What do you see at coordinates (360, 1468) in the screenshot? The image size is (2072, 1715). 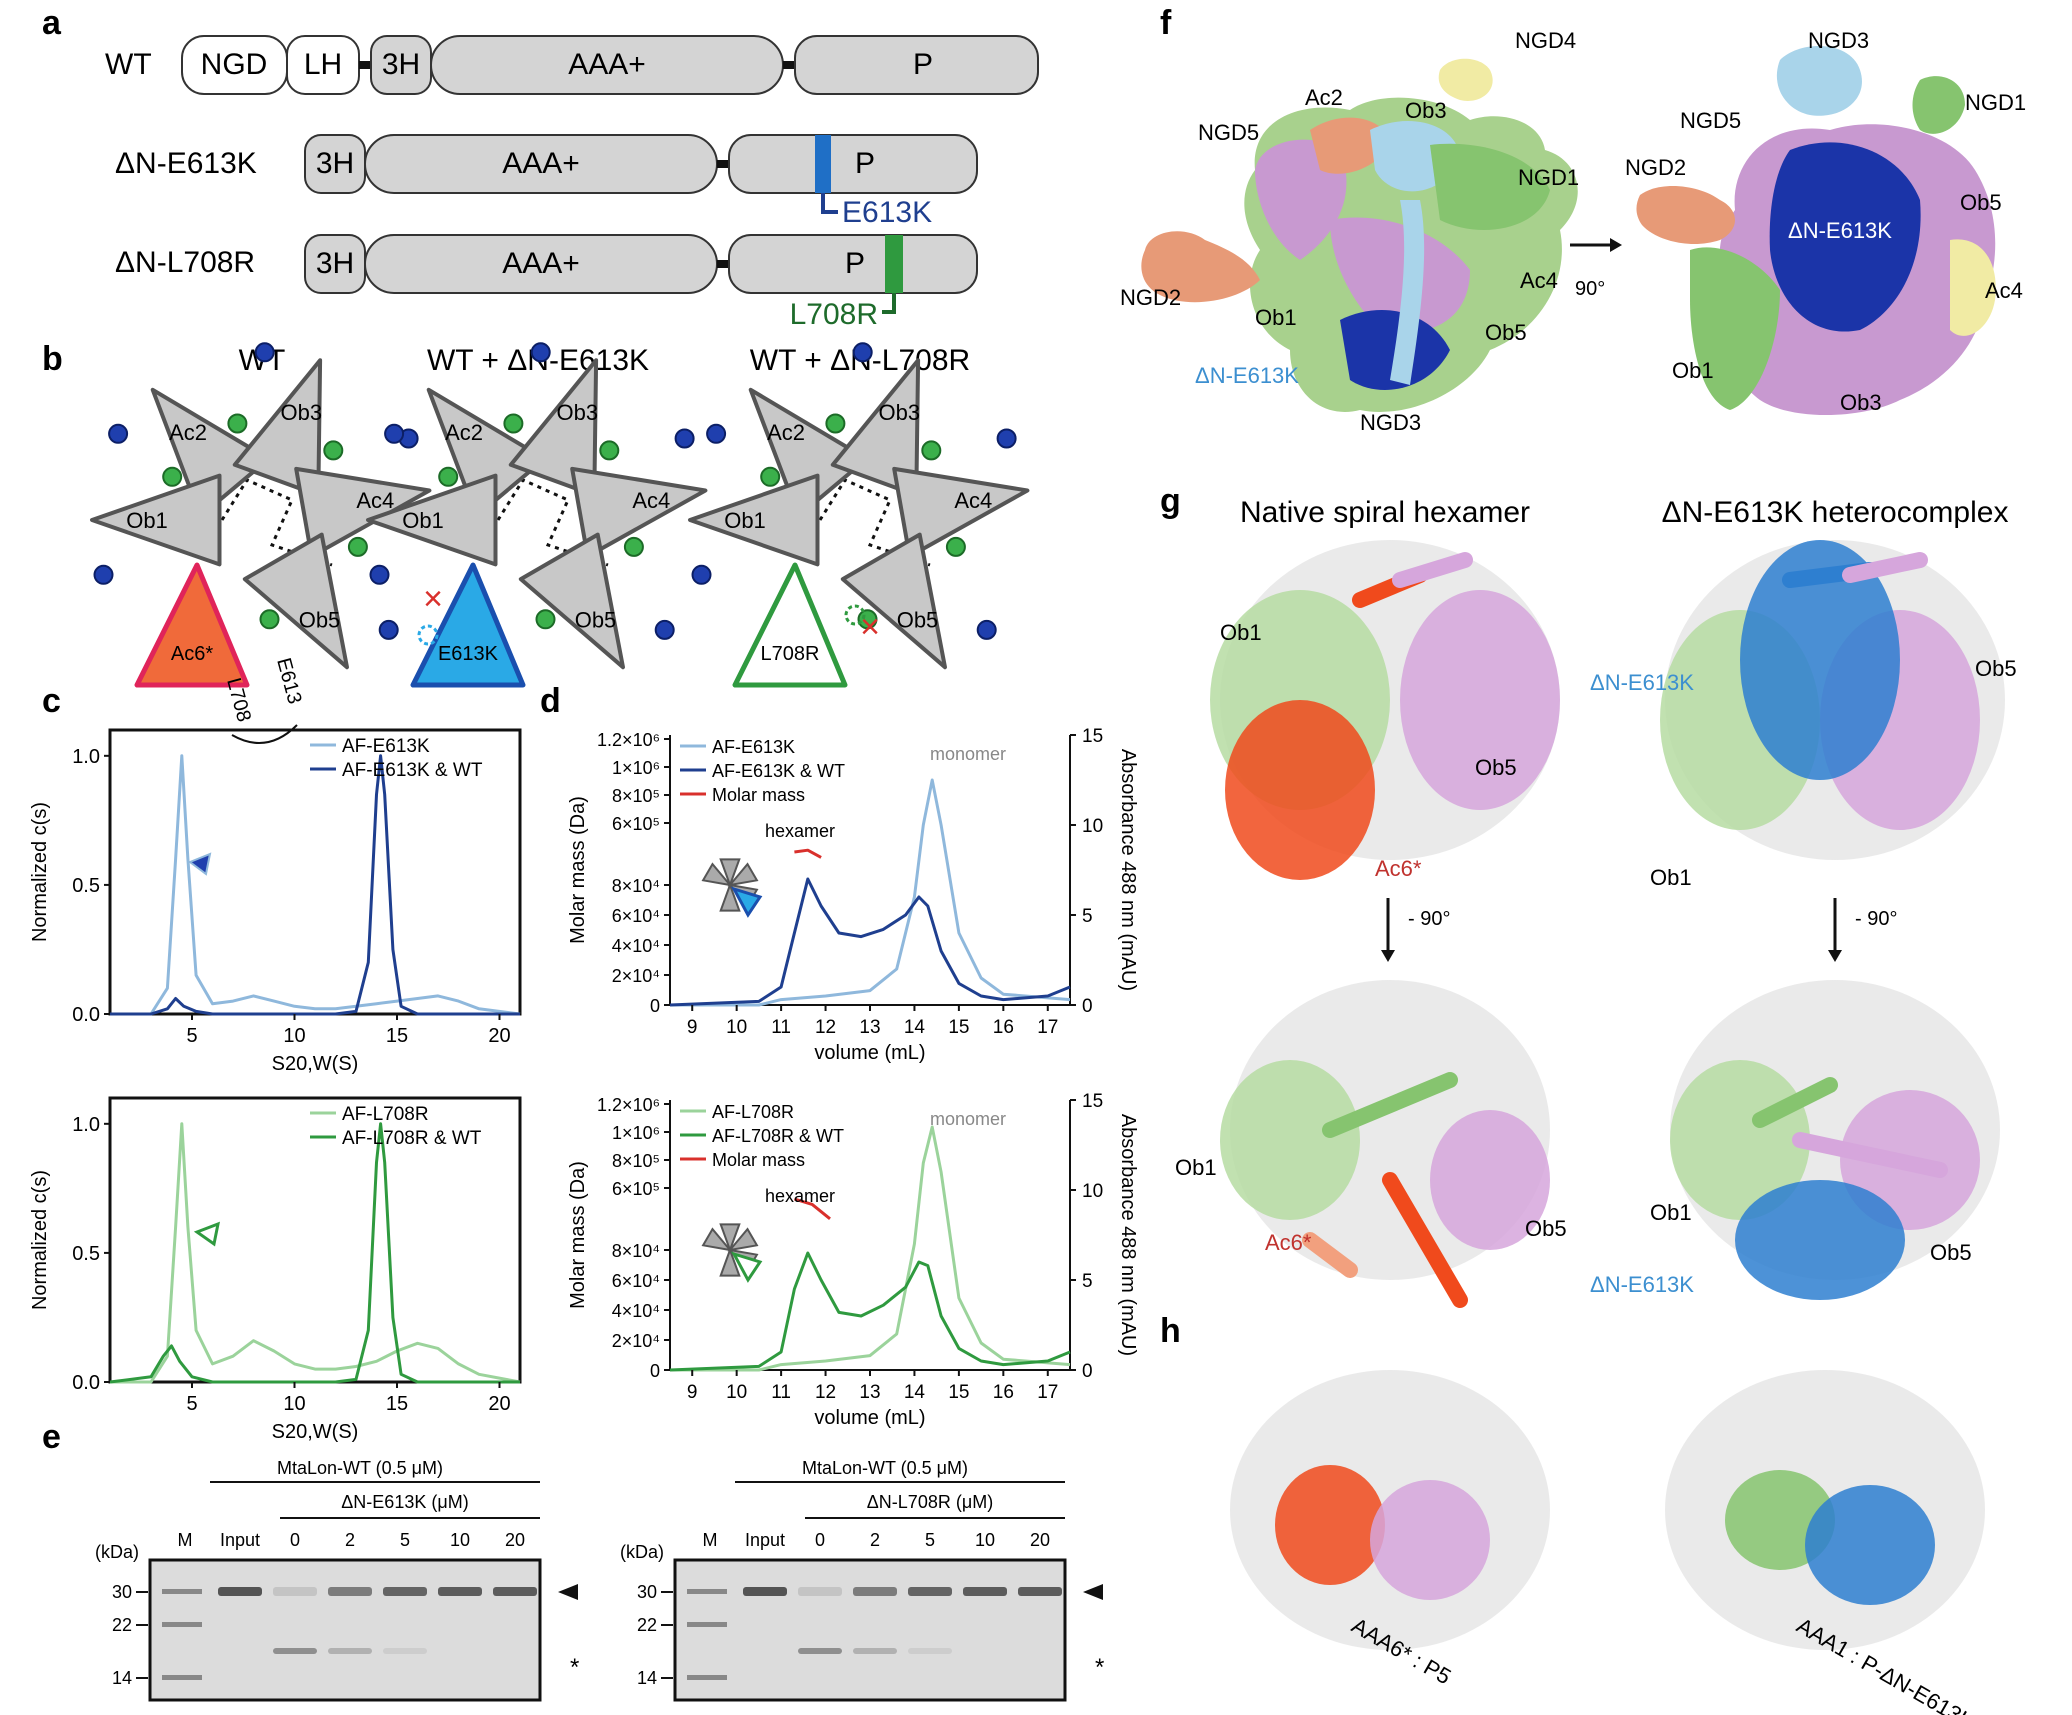 I see `gel-title: MtaLon-WT (0.5 μM)` at bounding box center [360, 1468].